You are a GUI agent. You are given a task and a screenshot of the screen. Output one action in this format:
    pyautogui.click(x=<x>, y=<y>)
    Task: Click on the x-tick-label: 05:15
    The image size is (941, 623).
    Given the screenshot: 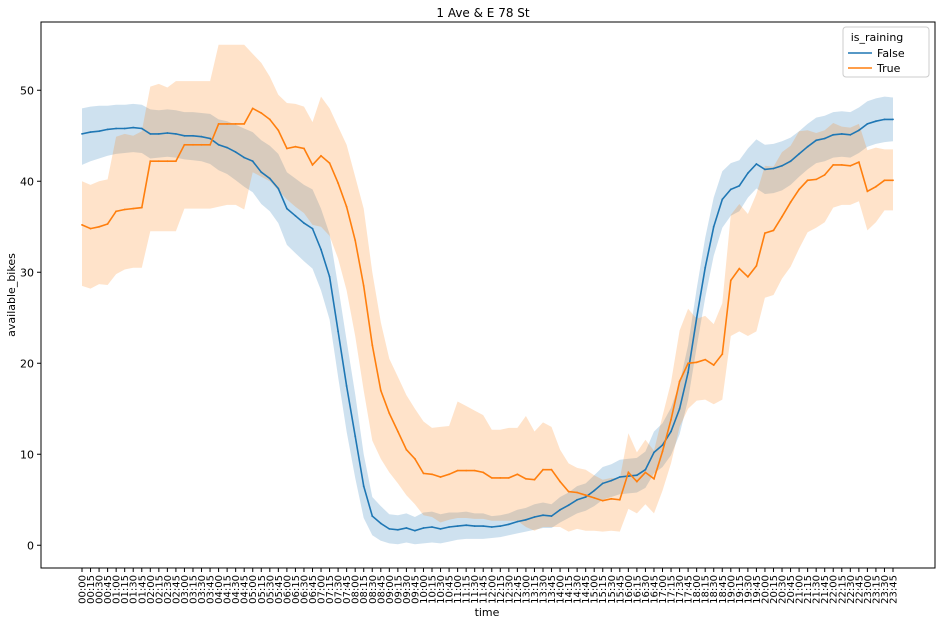 What is the action you would take?
    pyautogui.click(x=262, y=589)
    